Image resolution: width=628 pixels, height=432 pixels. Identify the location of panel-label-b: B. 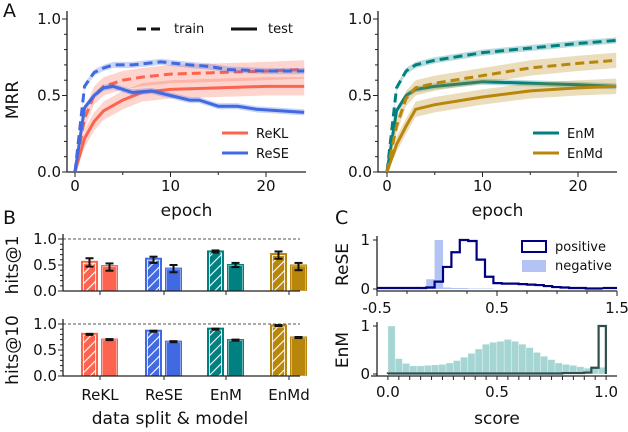
(9, 218).